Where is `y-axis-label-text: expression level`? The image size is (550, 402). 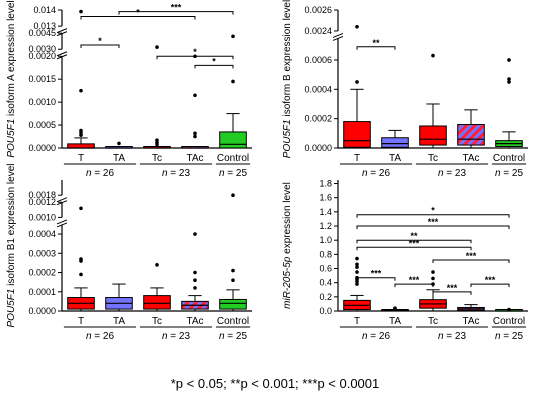 y-axis-label-text: expression level is located at coordinates (287, 219).